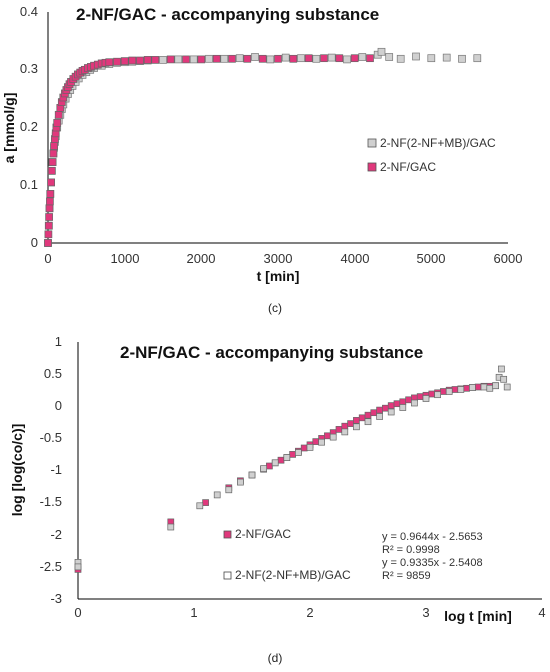 The image size is (550, 672). What do you see at coordinates (263, 534) in the screenshot?
I see `legend-label-single: 2-NF/GAC` at bounding box center [263, 534].